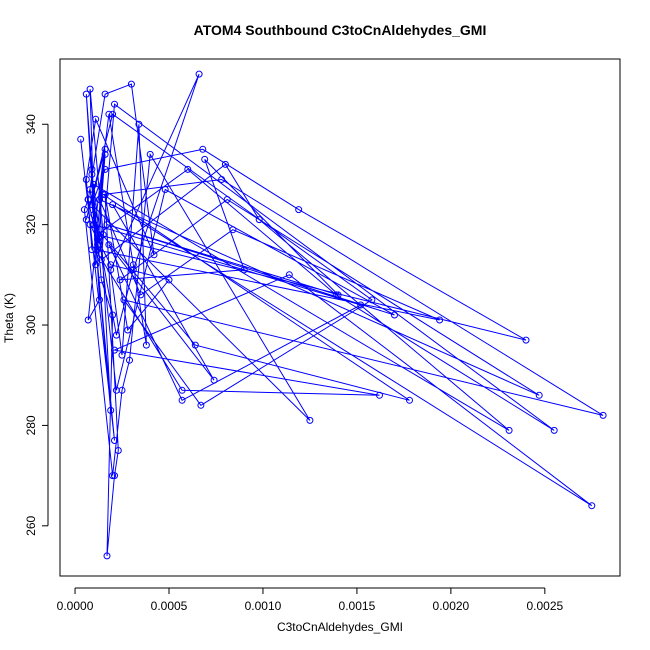 This screenshot has height=650, width=650. What do you see at coordinates (544, 606) in the screenshot?
I see `x-tick-label: 0.0025` at bounding box center [544, 606].